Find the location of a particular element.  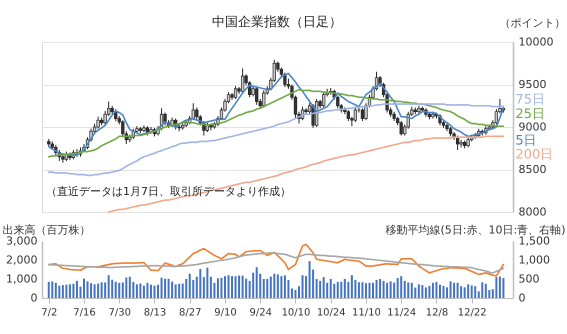

x-tick-label: 9/10 is located at coordinates (225, 313).